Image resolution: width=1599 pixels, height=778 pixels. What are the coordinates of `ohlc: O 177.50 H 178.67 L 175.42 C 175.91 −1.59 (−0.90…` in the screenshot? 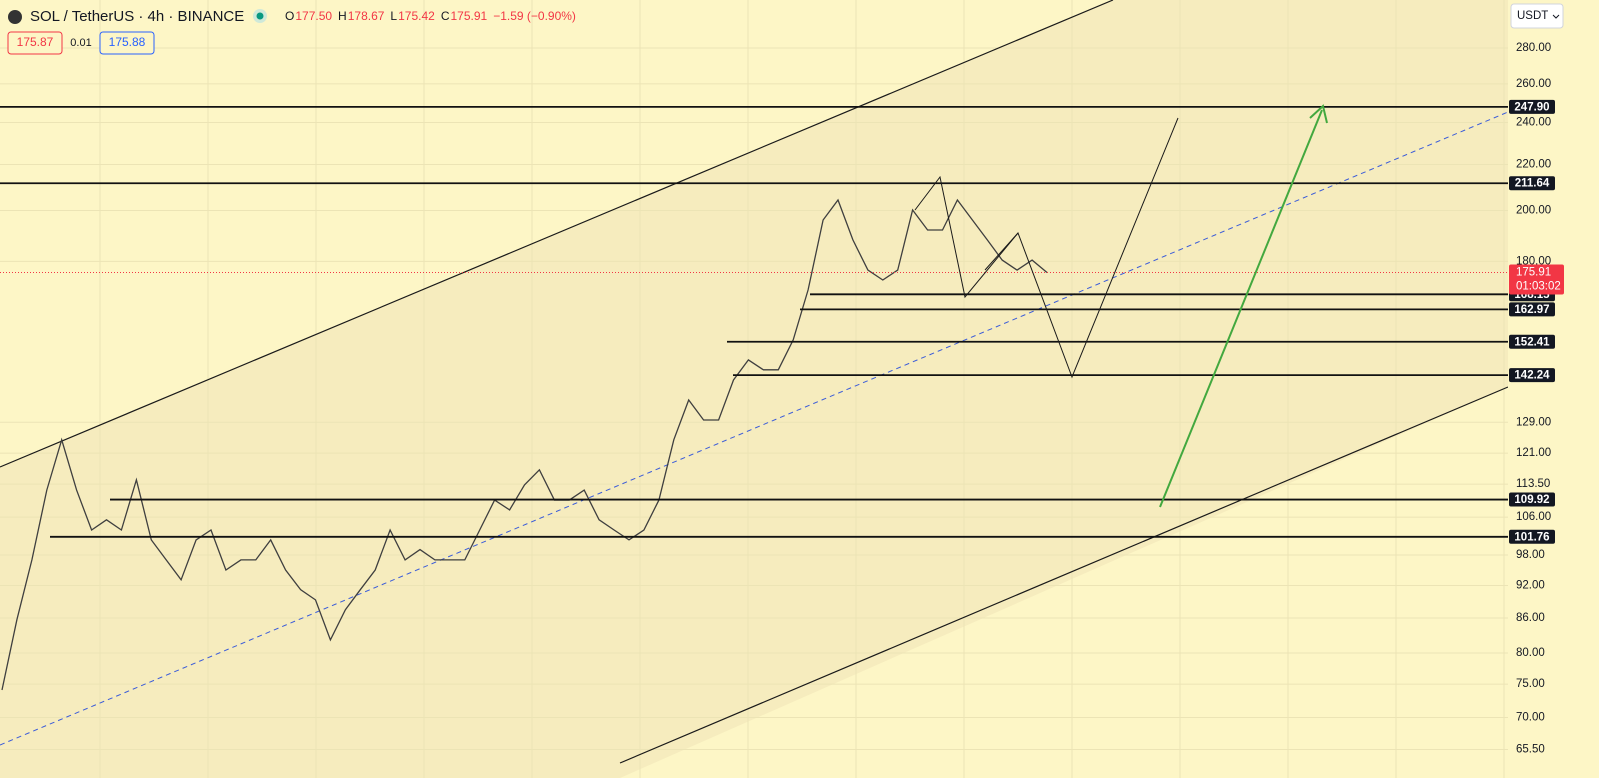 It's located at (430, 16).